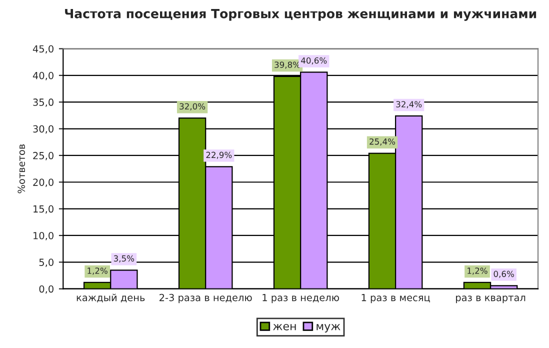 The width and height of the screenshot is (549, 348). What do you see at coordinates (46, 289) in the screenshot?
I see `y-tick-label: 0,0` at bounding box center [46, 289].